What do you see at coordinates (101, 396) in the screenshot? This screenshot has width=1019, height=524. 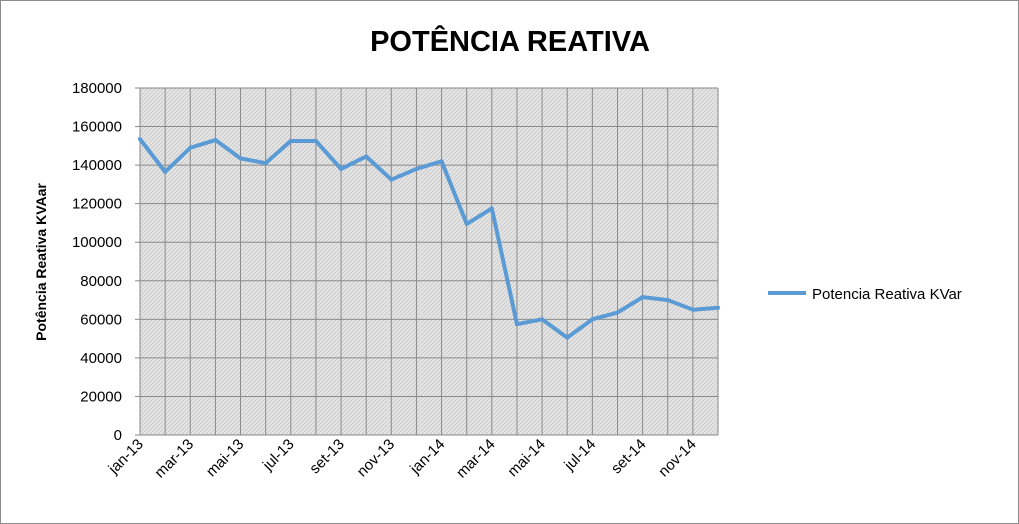 I see `y-tick-label: 20000` at bounding box center [101, 396].